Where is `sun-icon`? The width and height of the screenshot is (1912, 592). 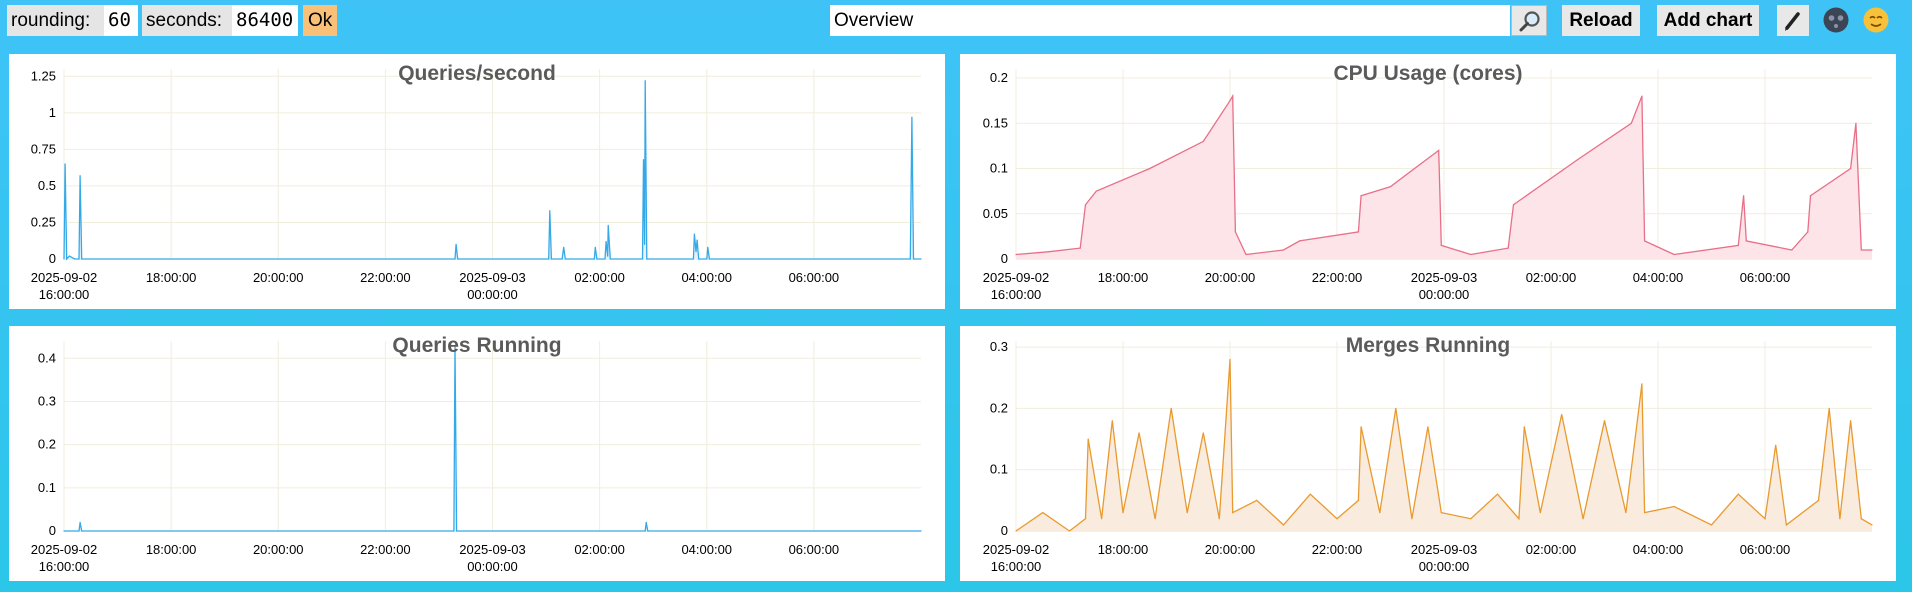 sun-icon is located at coordinates (1876, 20).